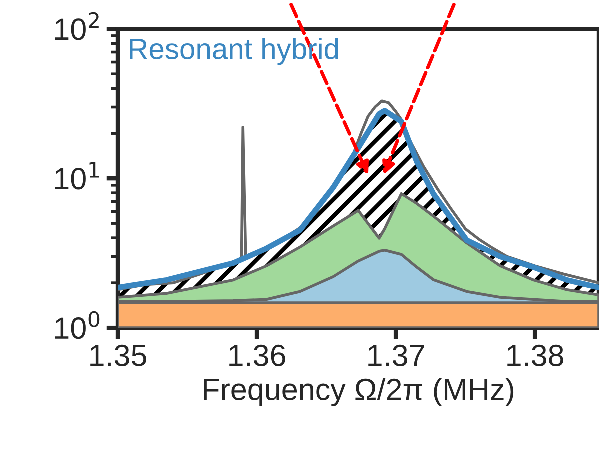 The height and width of the screenshot is (455, 599). I want to click on x-axis-title: Frequency Ω/2π (MHz), so click(359, 392).